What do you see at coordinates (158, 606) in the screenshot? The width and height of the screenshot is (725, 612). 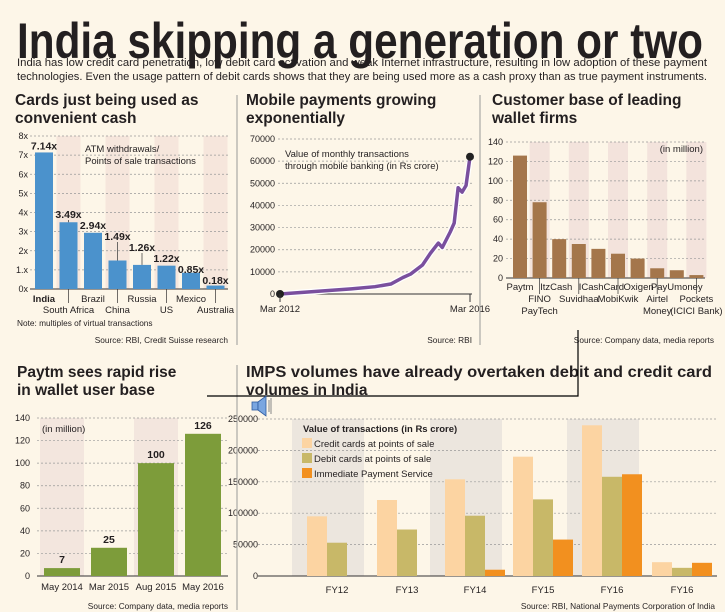 I see `chart4-source: Source: Company data, media reports` at bounding box center [158, 606].